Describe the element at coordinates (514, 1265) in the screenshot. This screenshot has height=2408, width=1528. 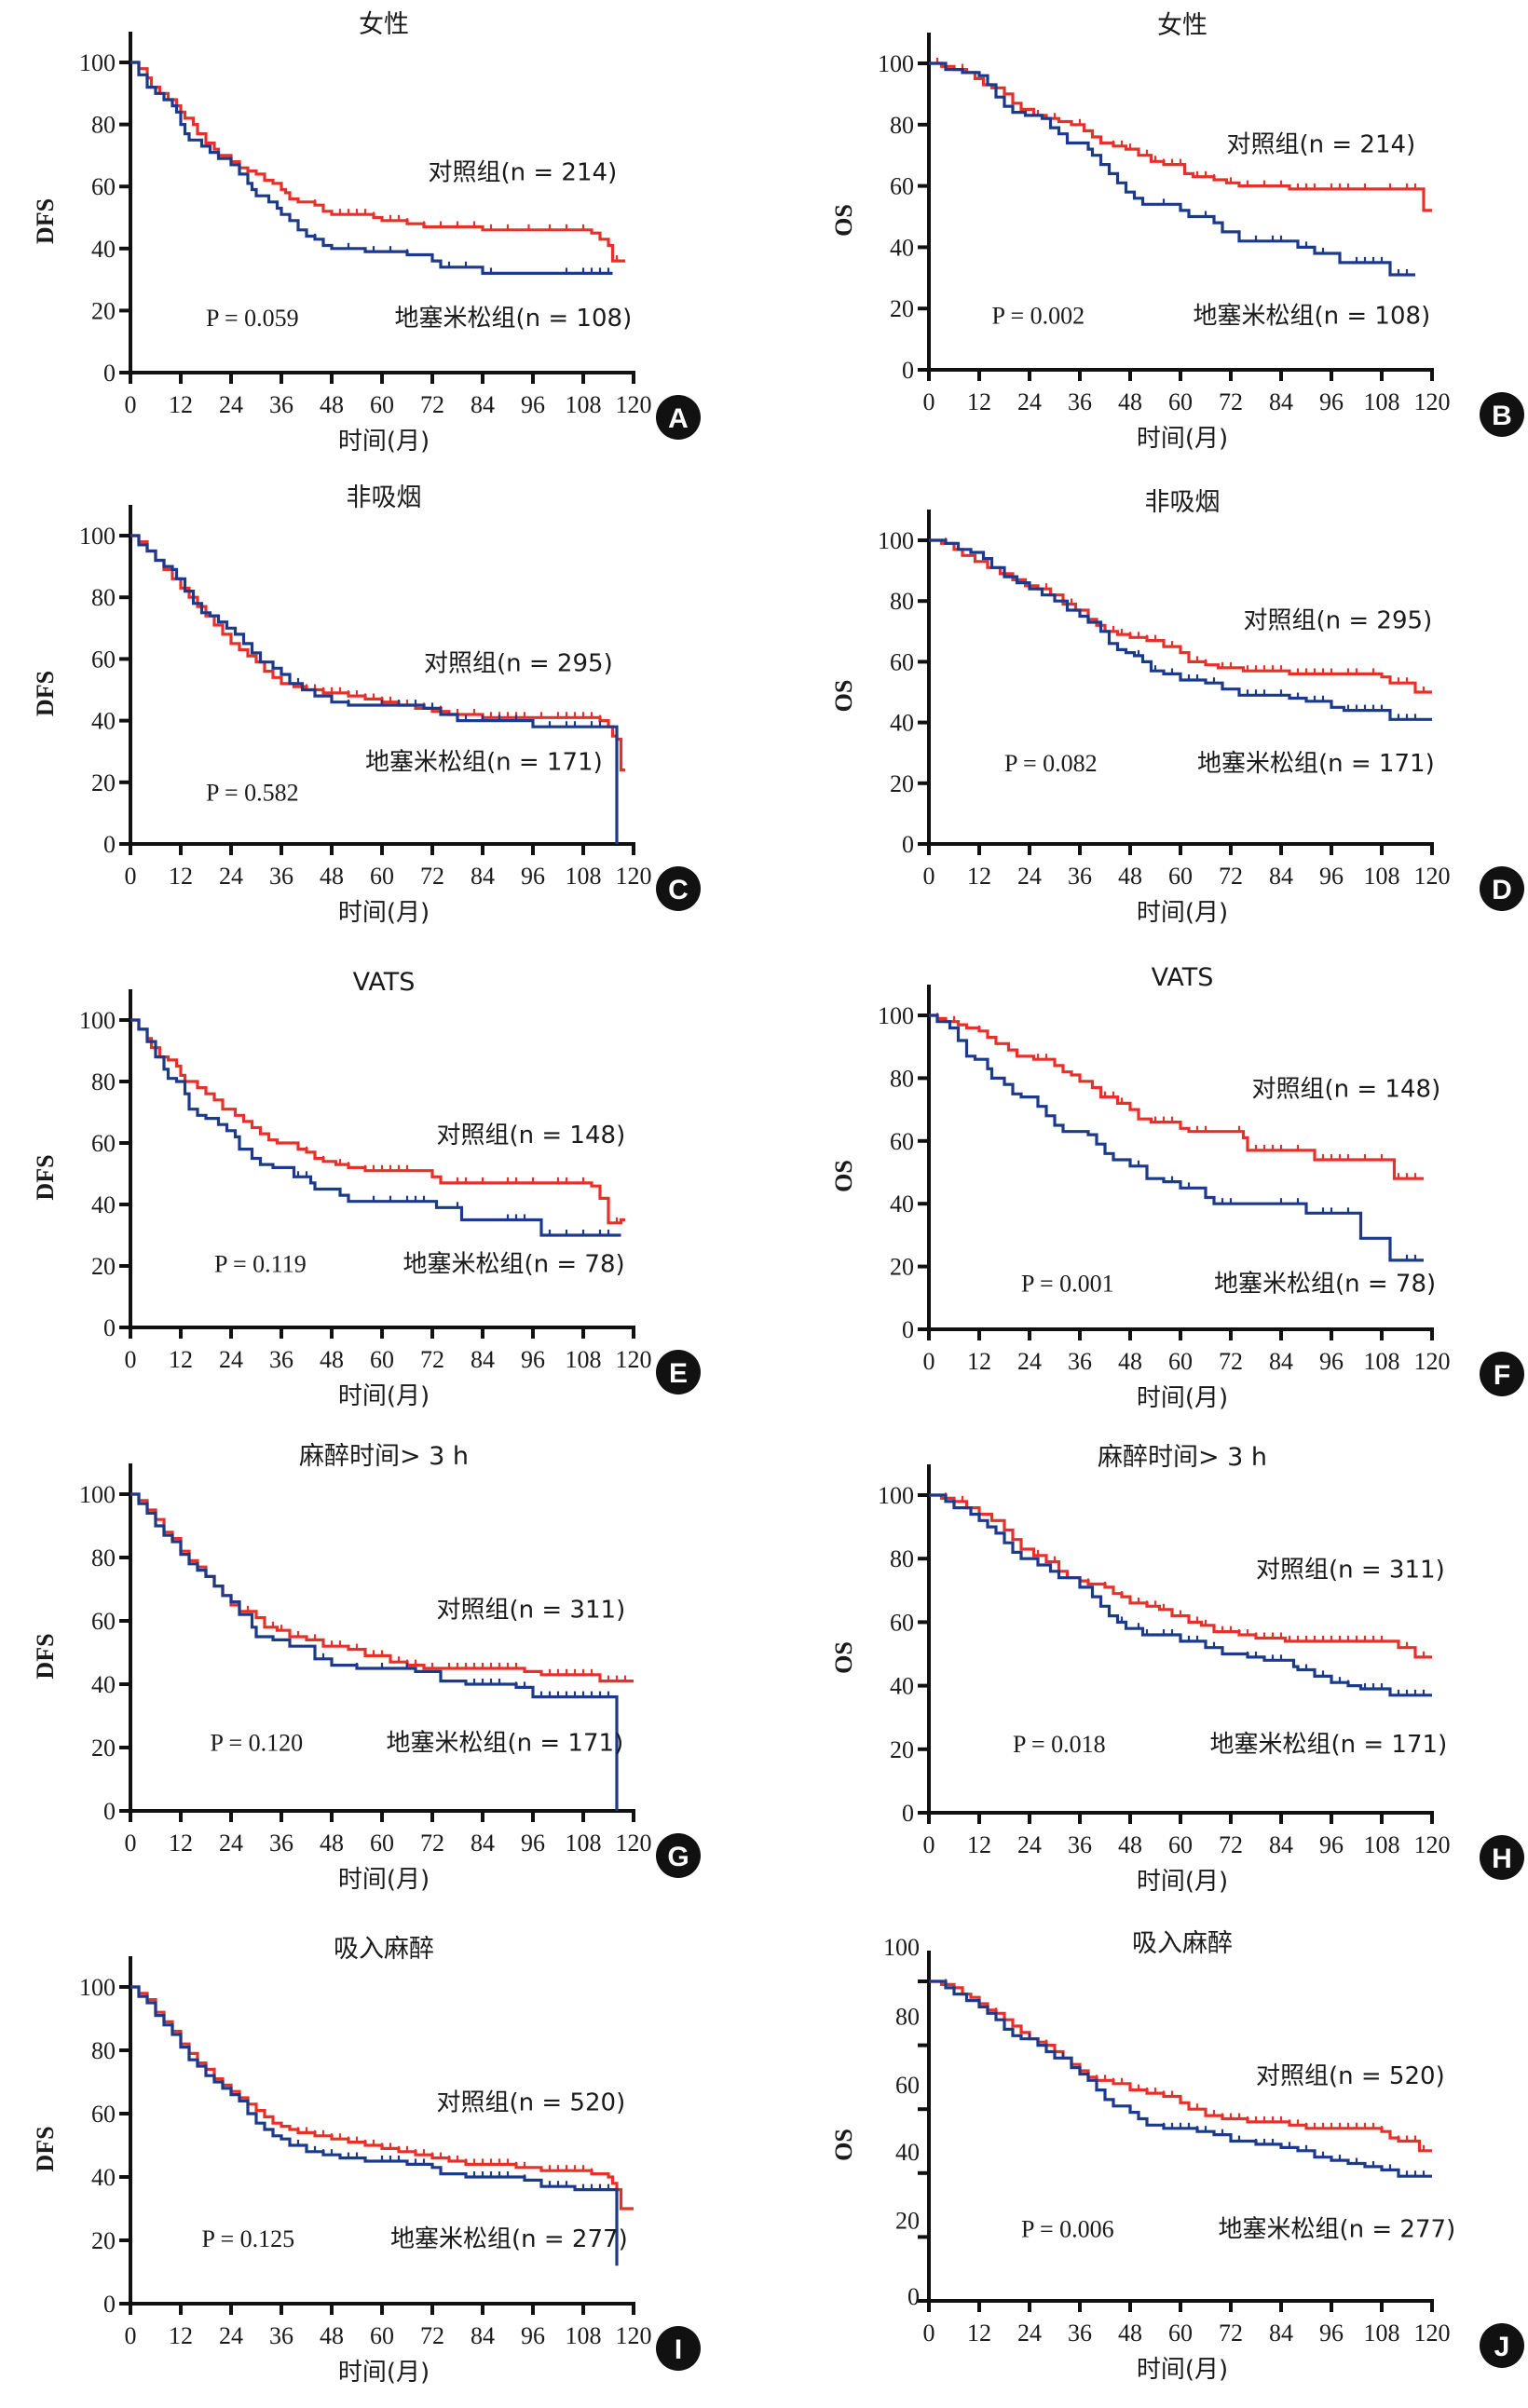
I see `legend-dexamethasone: 地塞米松组(n = 78)` at that location.